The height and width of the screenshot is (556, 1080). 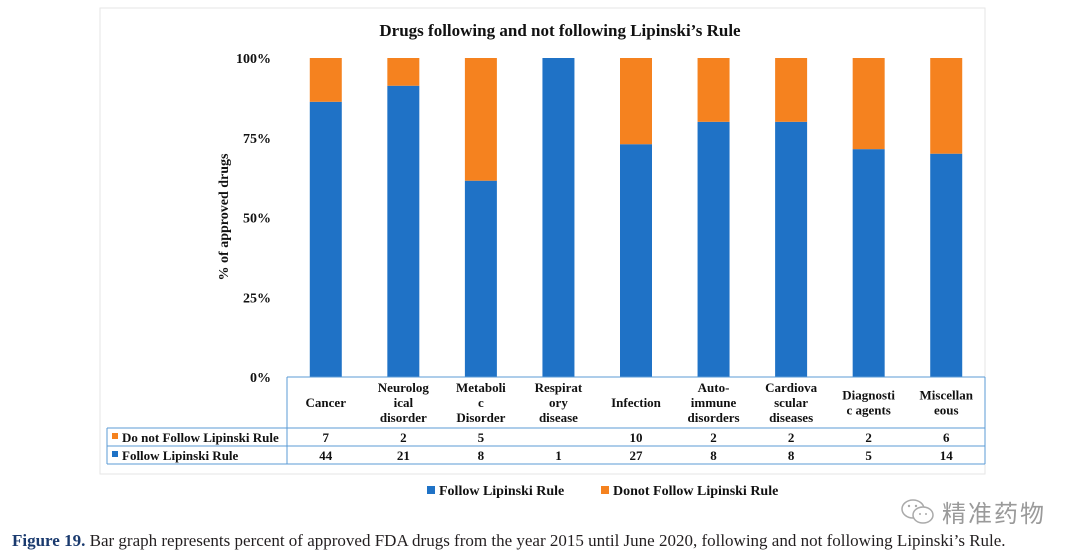 What do you see at coordinates (637, 455) in the screenshot?
I see `table-value-follow: 27` at bounding box center [637, 455].